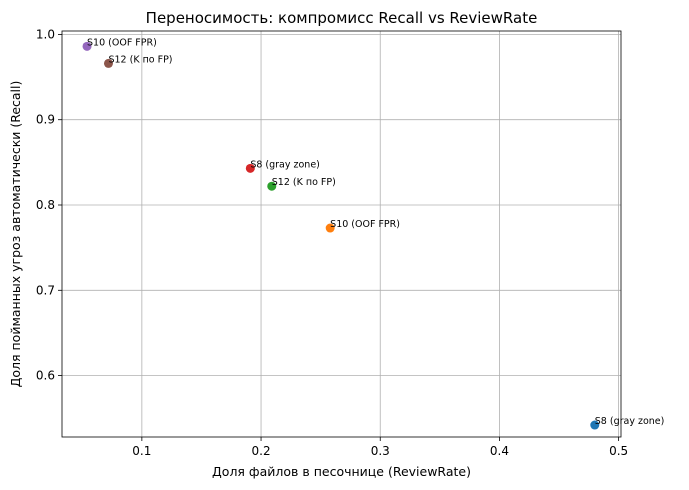  What do you see at coordinates (45, 120) in the screenshot?
I see `y-tick-label: 0.9` at bounding box center [45, 120].